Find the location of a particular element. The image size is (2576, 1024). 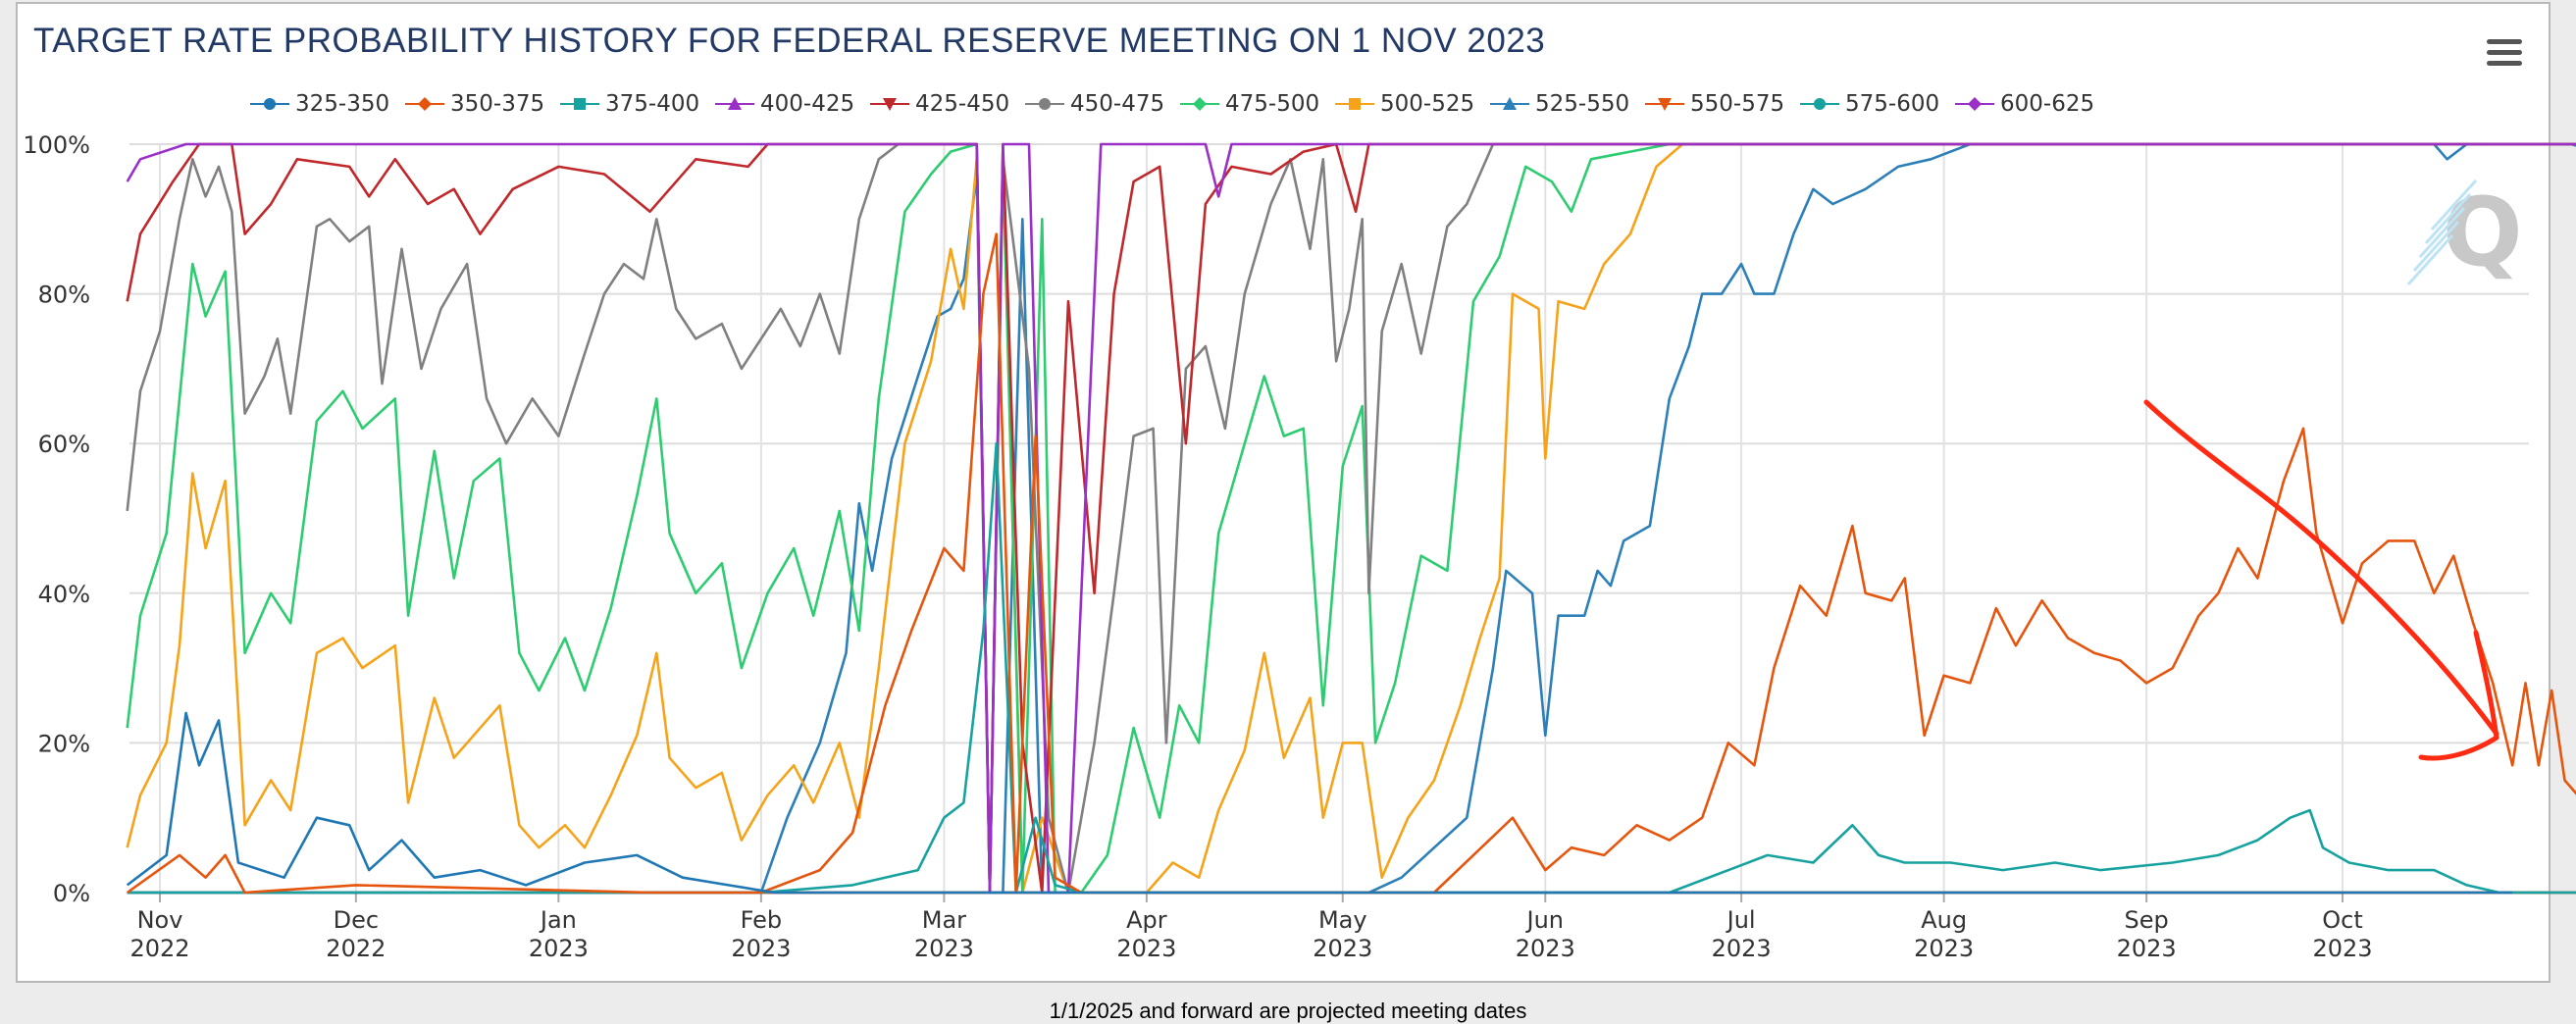

legend-item-350-375: 350-375 is located at coordinates (474, 104).